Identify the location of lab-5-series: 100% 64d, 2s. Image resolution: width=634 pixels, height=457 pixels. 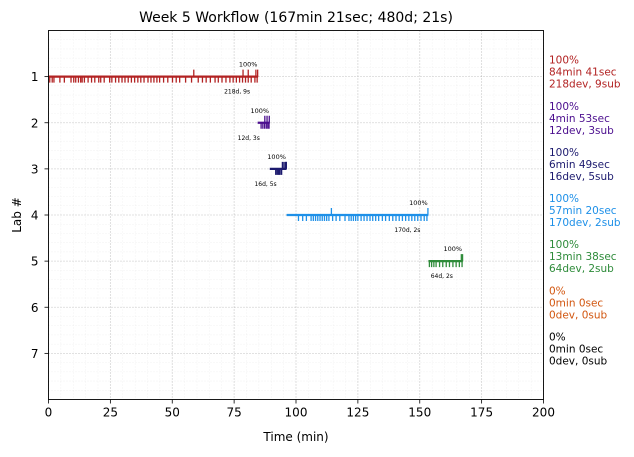
(446, 262).